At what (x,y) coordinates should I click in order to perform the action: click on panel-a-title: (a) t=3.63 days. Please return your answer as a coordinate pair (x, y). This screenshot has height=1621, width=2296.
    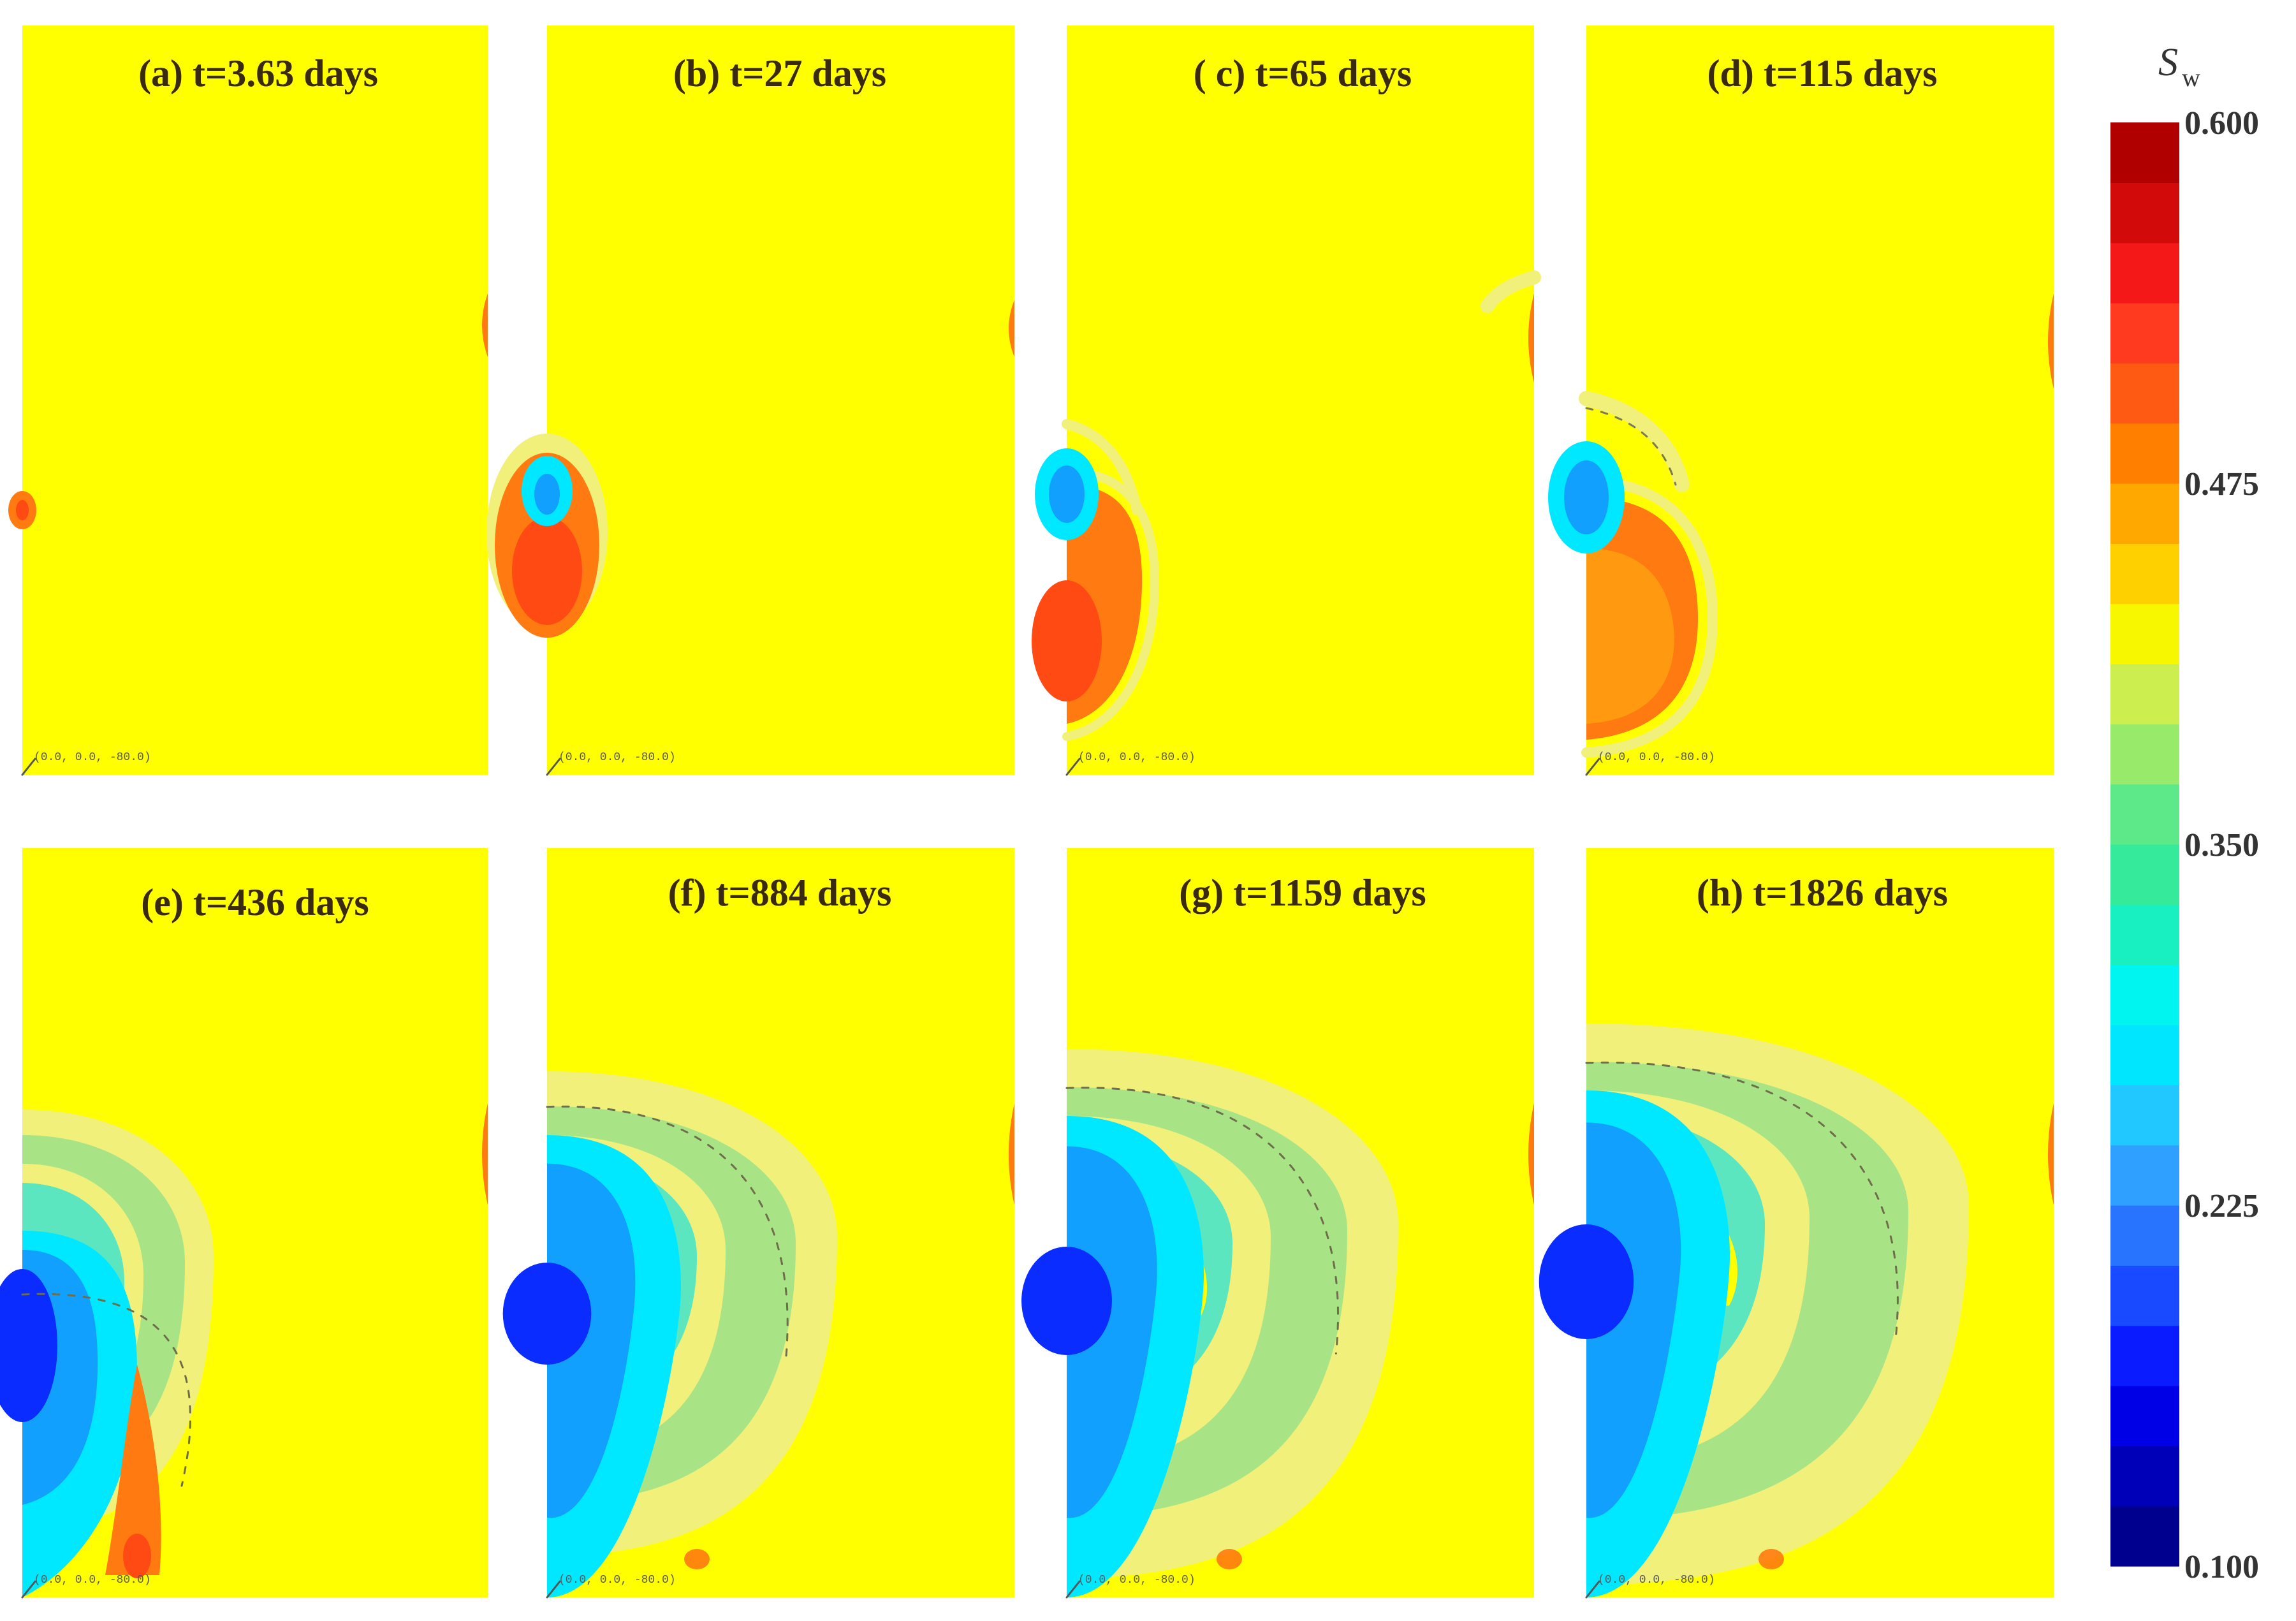
    Looking at the image, I should click on (258, 73).